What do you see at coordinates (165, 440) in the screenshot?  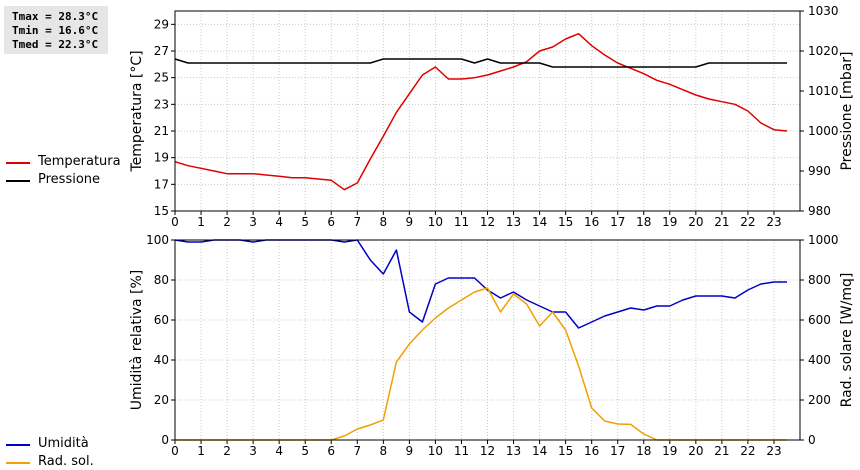 I see `y-tick-label: 0` at bounding box center [165, 440].